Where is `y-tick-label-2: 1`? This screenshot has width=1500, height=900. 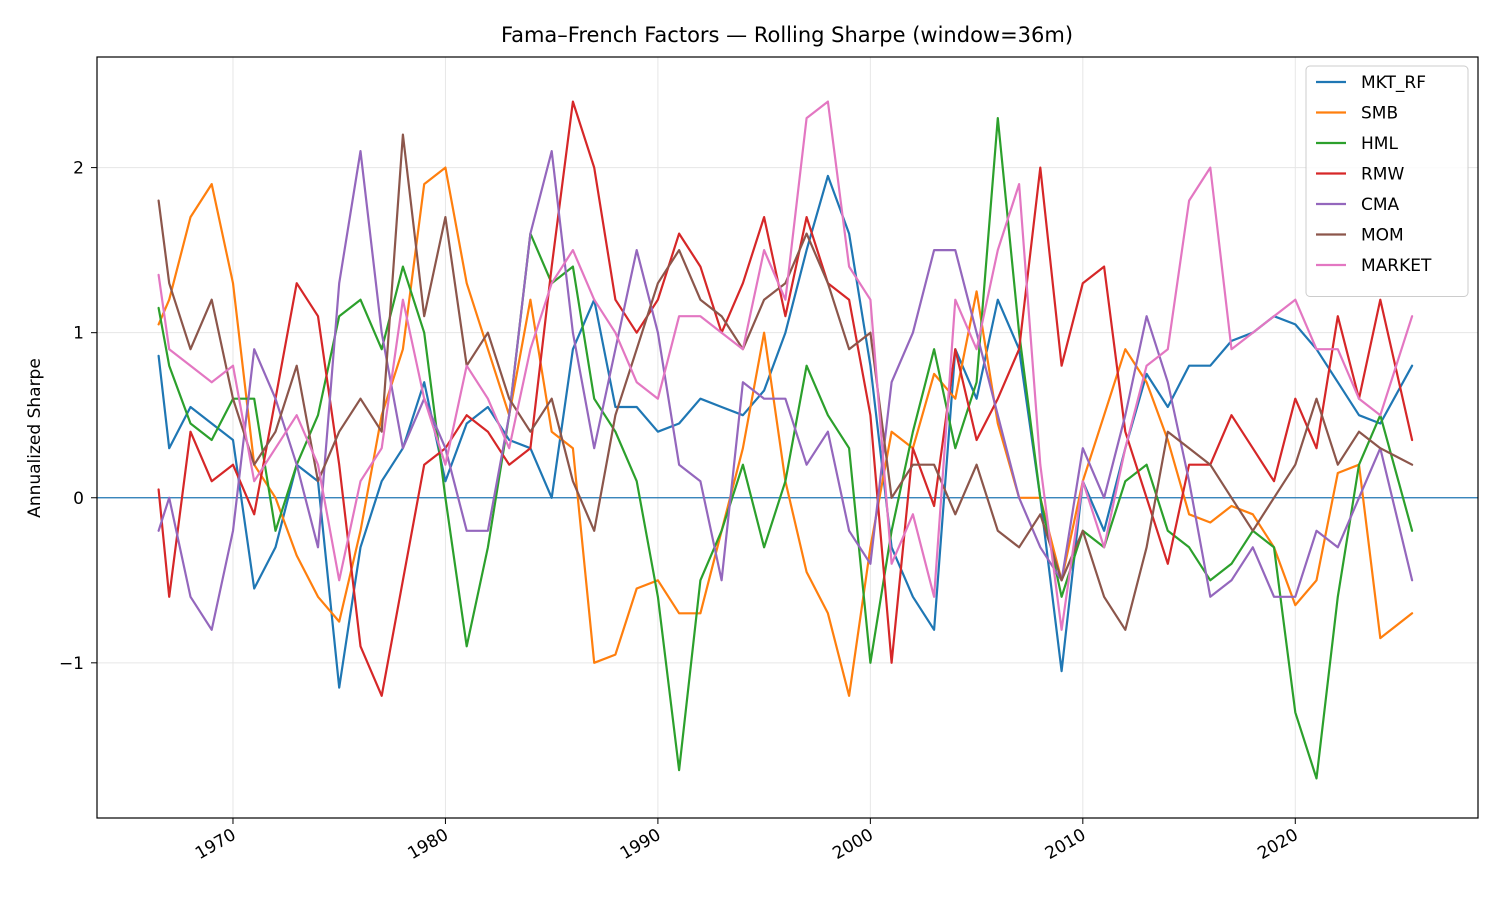 y-tick-label-2: 1 is located at coordinates (78, 334).